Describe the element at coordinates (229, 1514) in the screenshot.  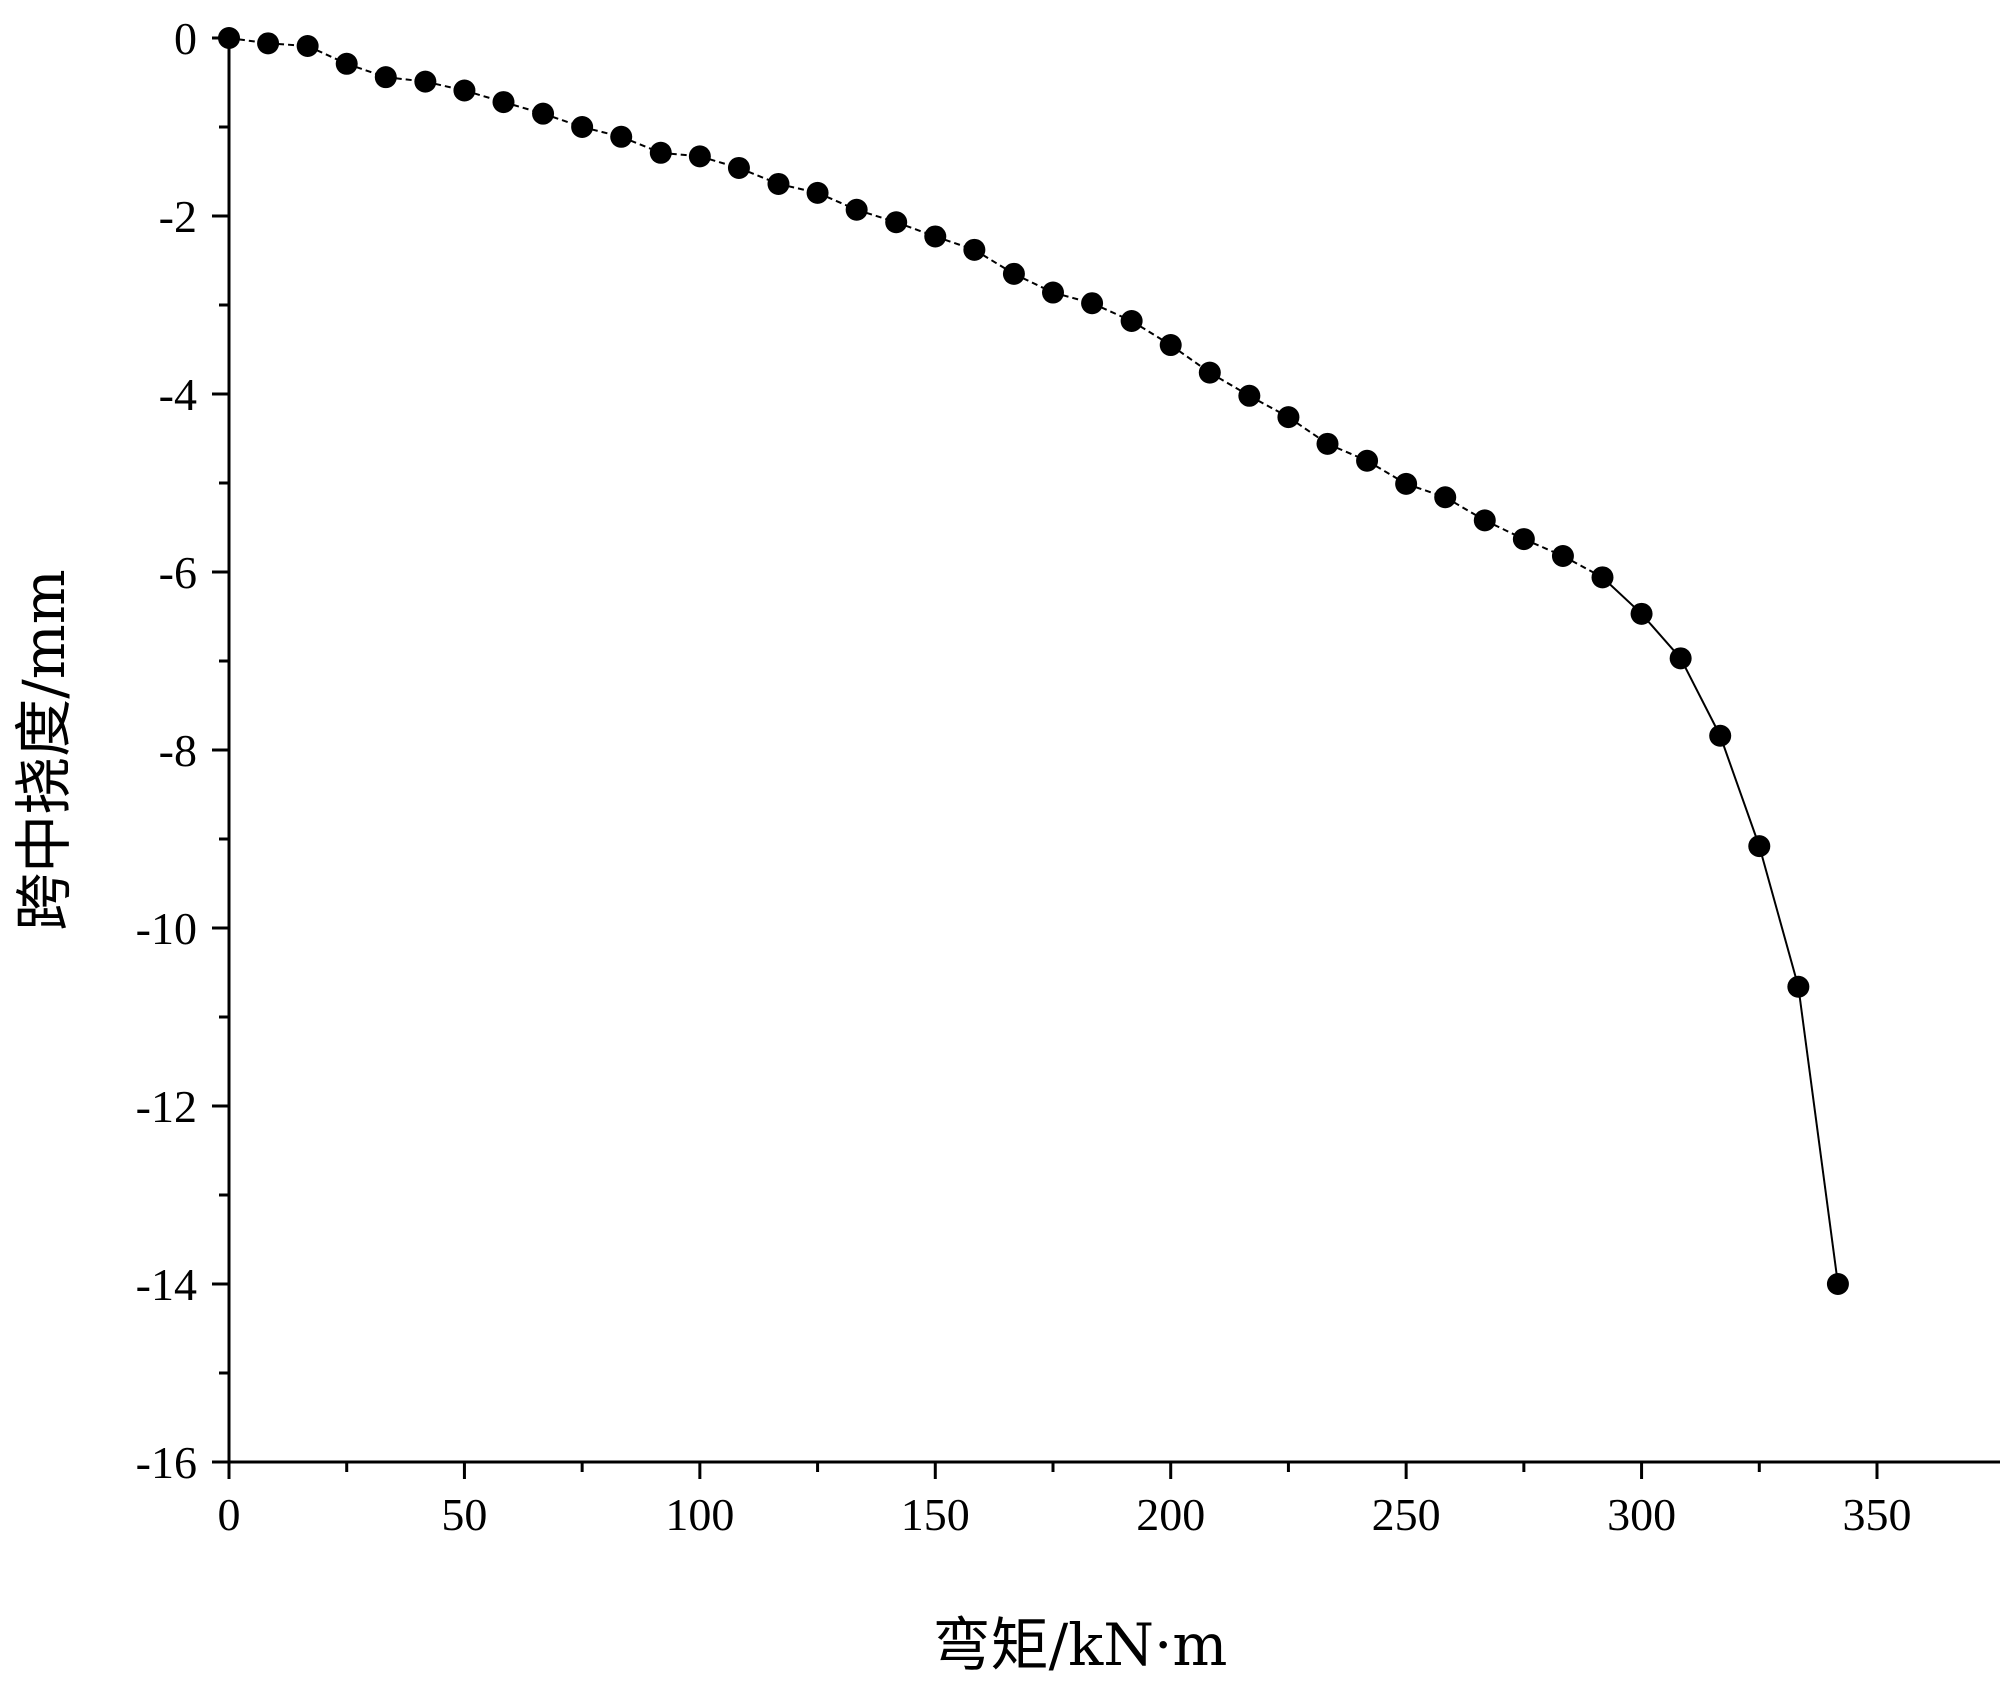
I see `x-tick-label: 0` at that location.